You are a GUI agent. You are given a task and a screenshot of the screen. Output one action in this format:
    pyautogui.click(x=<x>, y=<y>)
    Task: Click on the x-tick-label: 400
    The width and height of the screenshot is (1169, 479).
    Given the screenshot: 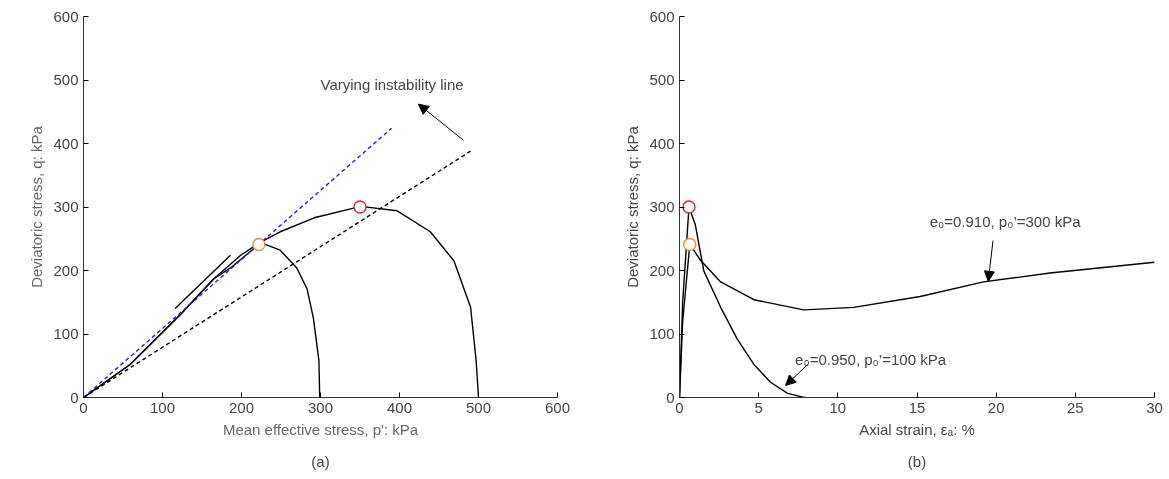 What is the action you would take?
    pyautogui.click(x=399, y=407)
    